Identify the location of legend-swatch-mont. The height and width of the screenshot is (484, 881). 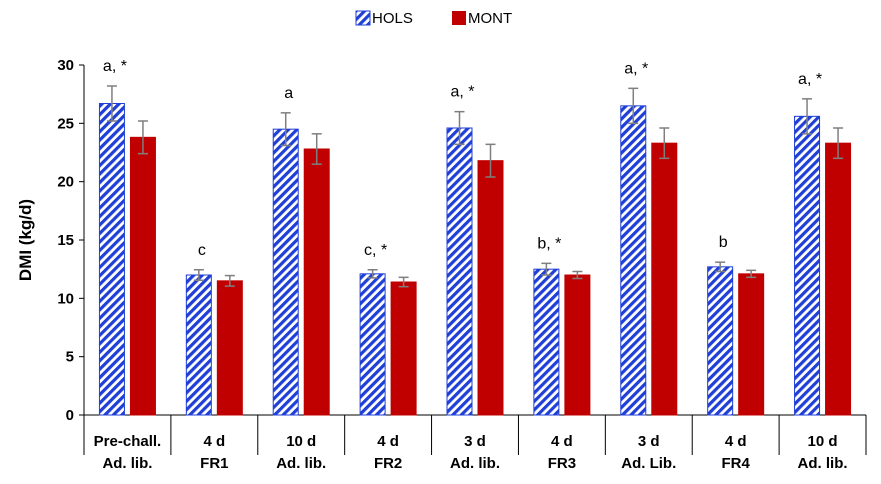
(459, 18).